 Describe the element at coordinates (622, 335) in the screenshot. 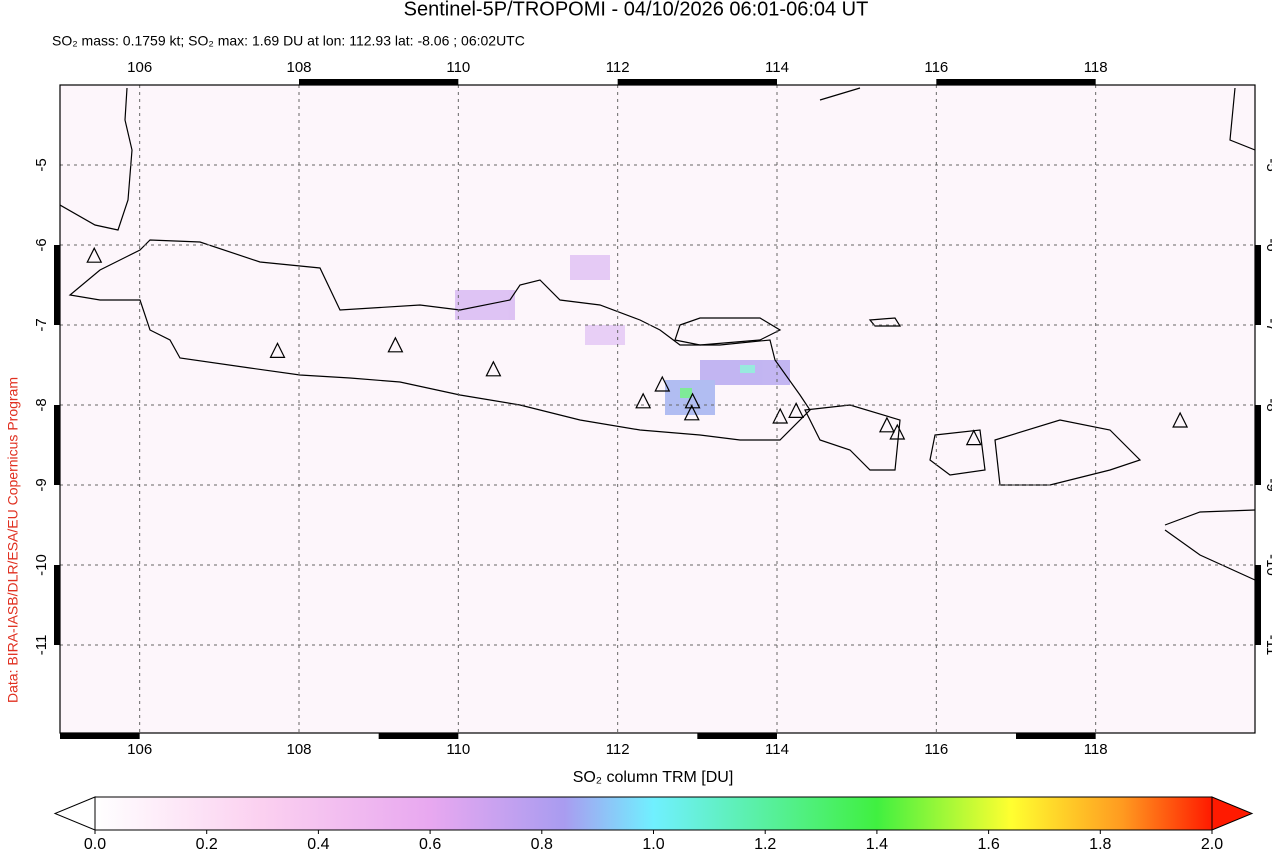

I see `so2-plume` at that location.